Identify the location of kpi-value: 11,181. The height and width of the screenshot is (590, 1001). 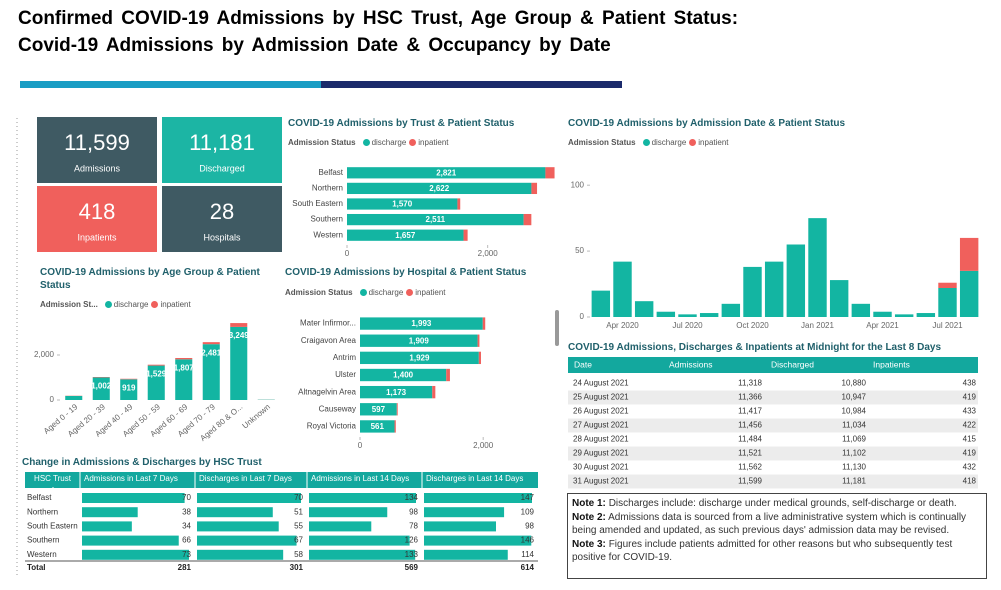
(222, 142).